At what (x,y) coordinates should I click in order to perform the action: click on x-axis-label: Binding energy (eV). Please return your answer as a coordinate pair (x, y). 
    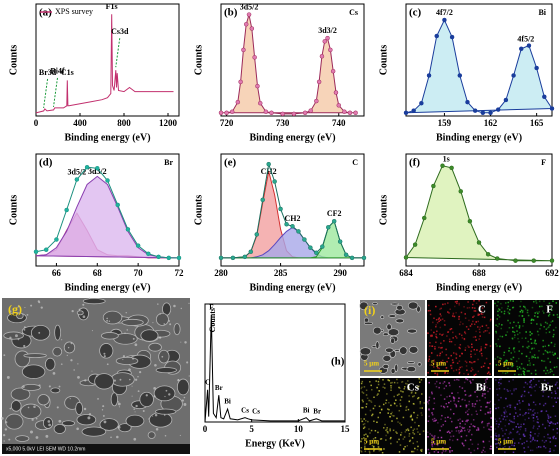
    Looking at the image, I should click on (292, 137).